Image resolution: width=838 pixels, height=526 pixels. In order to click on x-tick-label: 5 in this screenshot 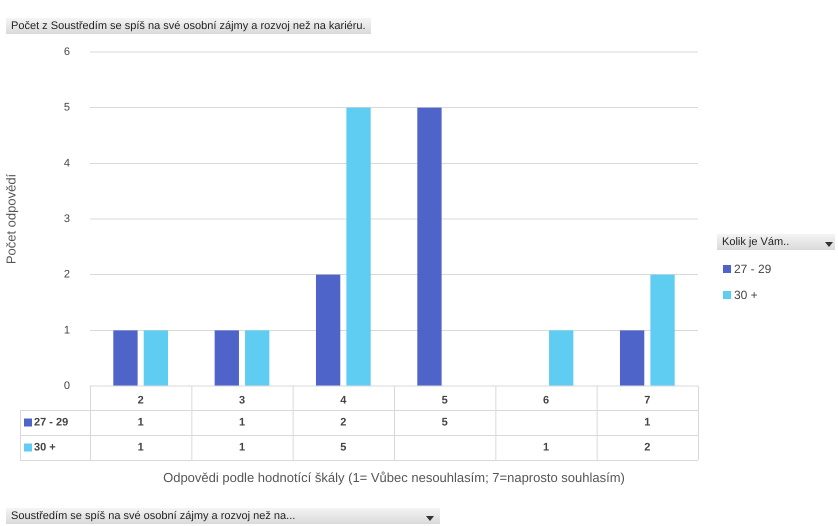, I will do `click(445, 400)`.